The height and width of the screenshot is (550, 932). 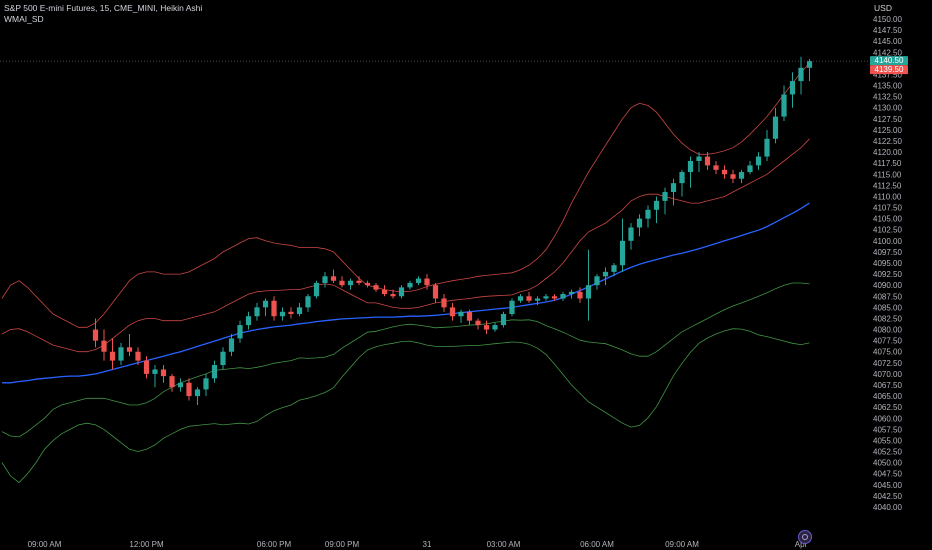 What do you see at coordinates (887, 385) in the screenshot?
I see `price-tick-label: 4067.50` at bounding box center [887, 385].